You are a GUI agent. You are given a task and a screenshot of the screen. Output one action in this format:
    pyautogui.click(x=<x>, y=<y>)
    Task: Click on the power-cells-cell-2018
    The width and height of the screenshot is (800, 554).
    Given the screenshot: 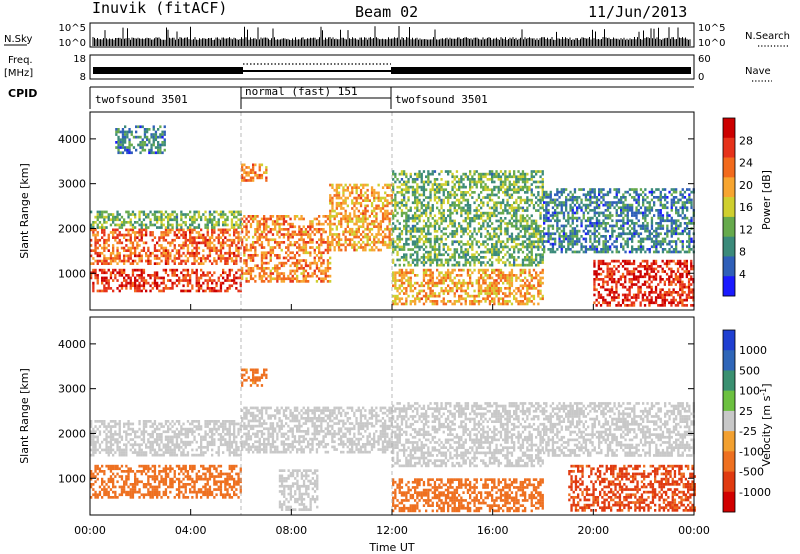 What is the action you would take?
    pyautogui.click(x=352, y=200)
    